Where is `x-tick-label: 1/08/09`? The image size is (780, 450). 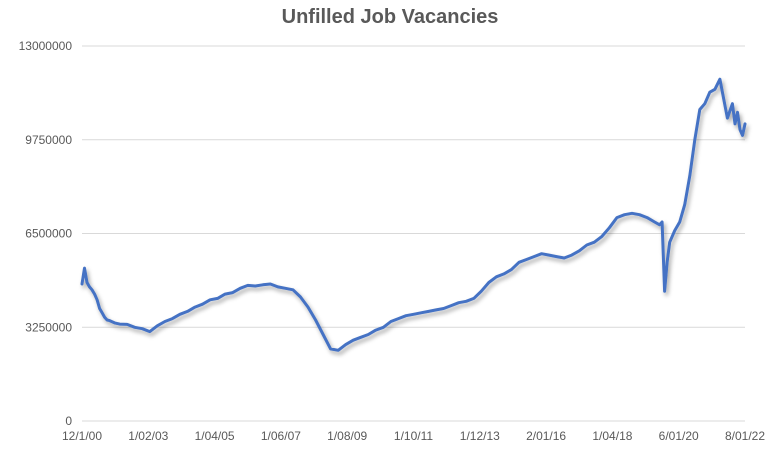 x-tick-label: 1/08/09 is located at coordinates (347, 436).